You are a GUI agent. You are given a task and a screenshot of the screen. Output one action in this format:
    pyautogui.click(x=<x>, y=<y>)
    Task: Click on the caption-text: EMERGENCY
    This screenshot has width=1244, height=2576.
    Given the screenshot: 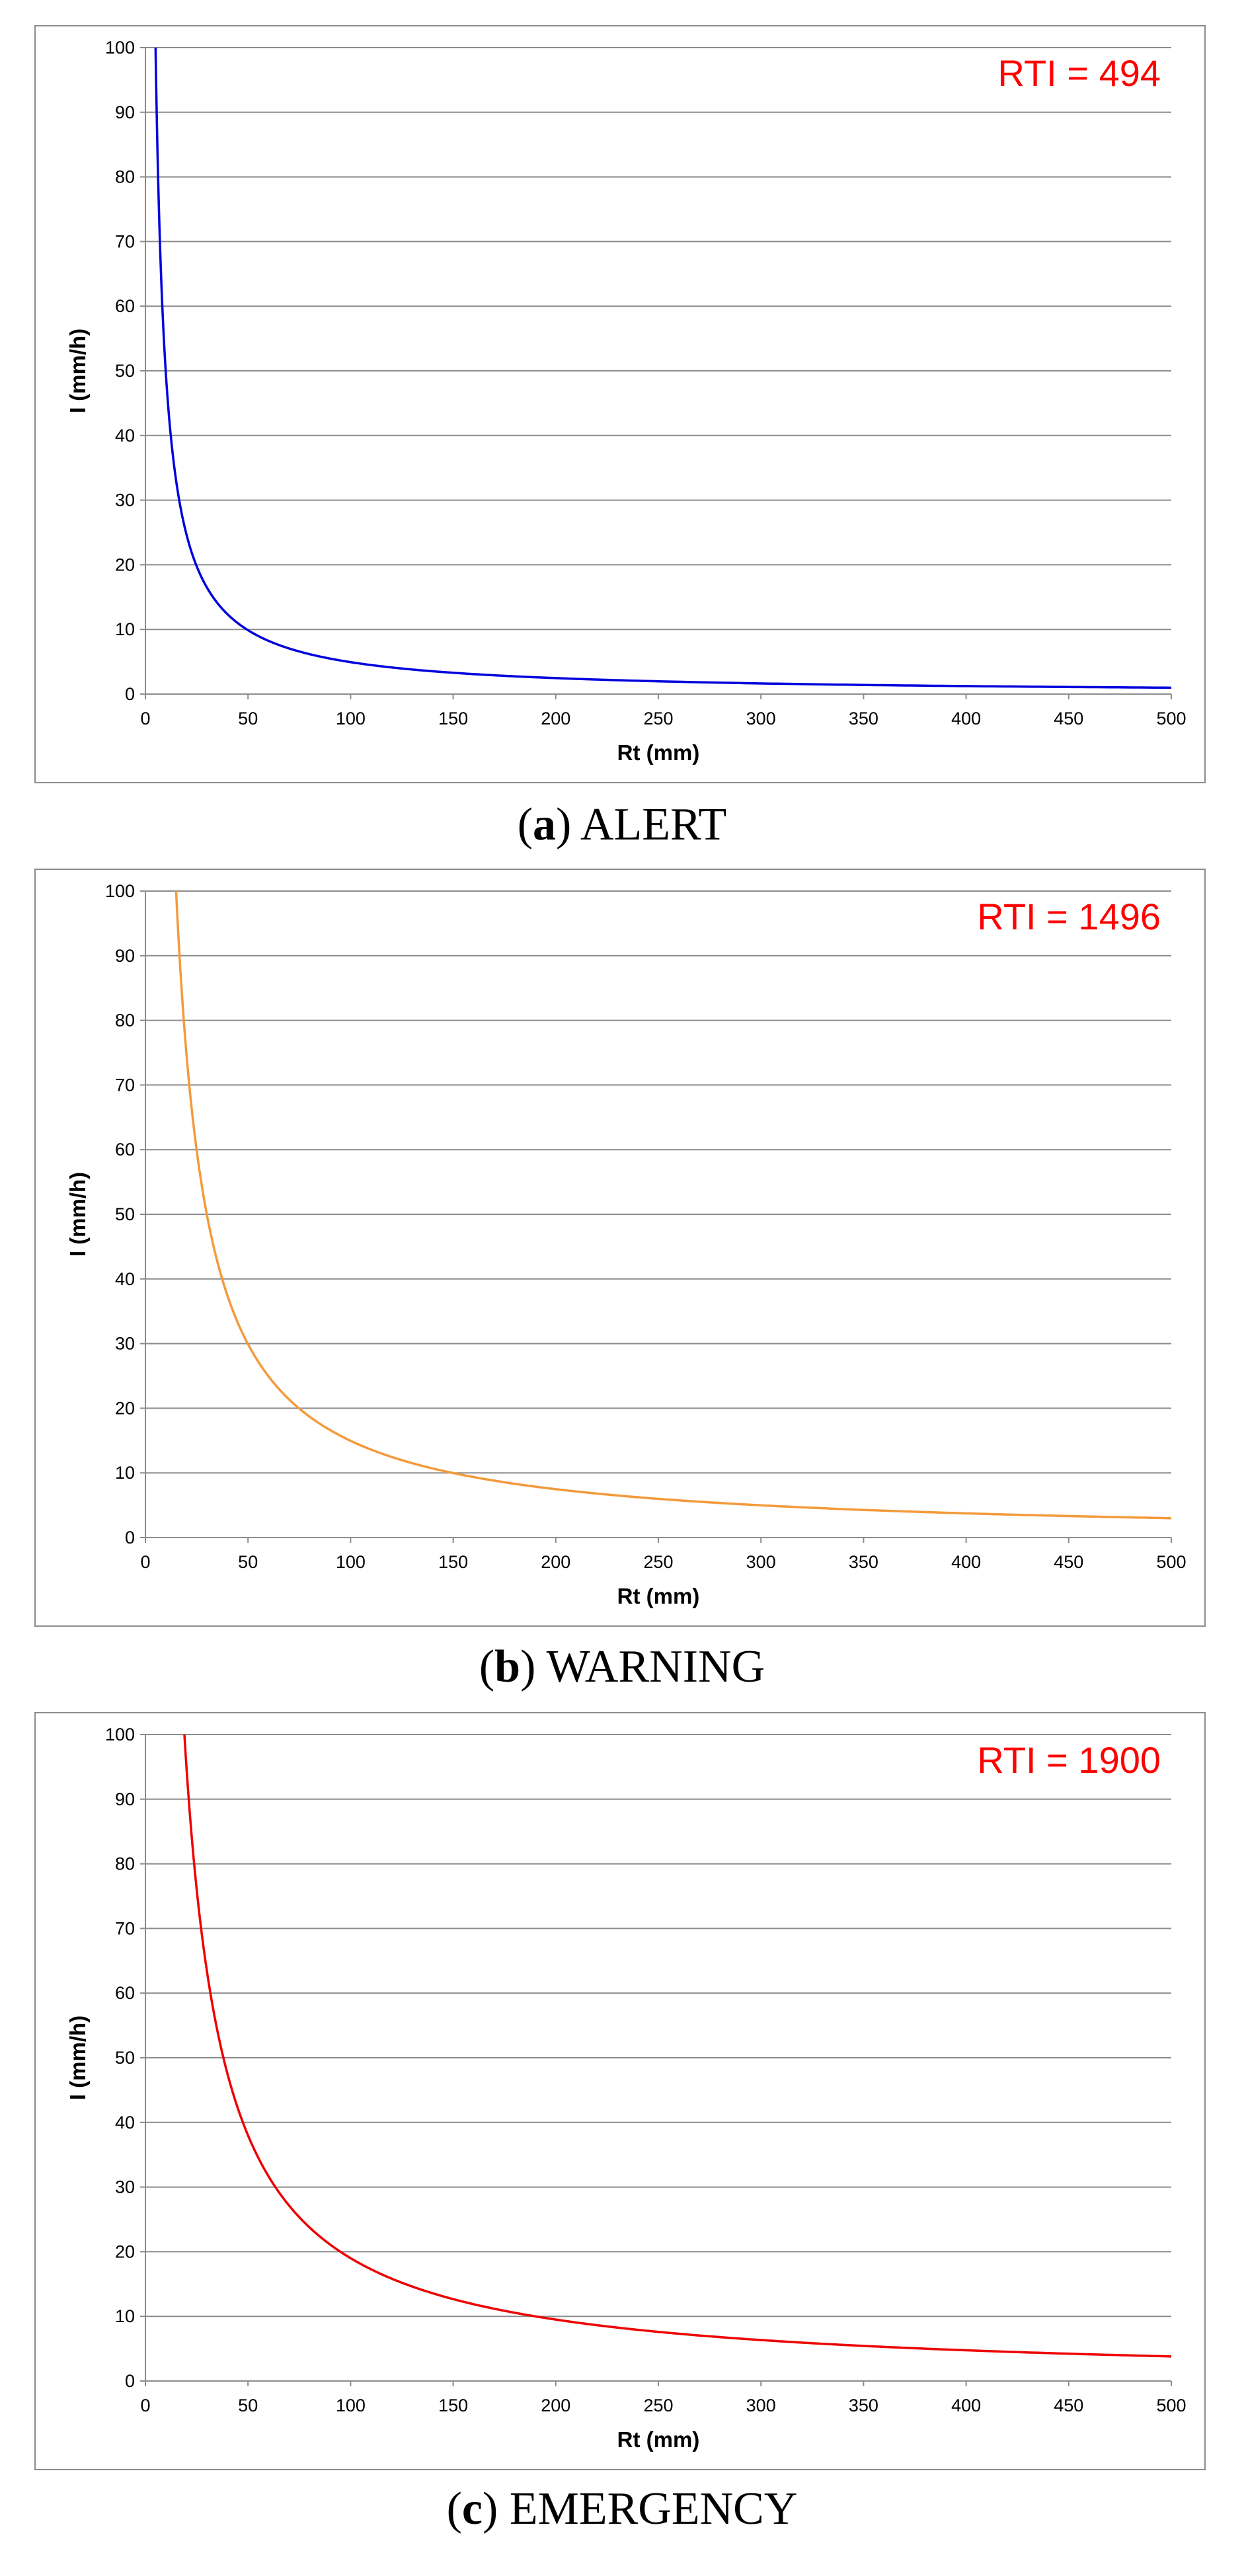 What is the action you would take?
    pyautogui.click(x=654, y=2508)
    